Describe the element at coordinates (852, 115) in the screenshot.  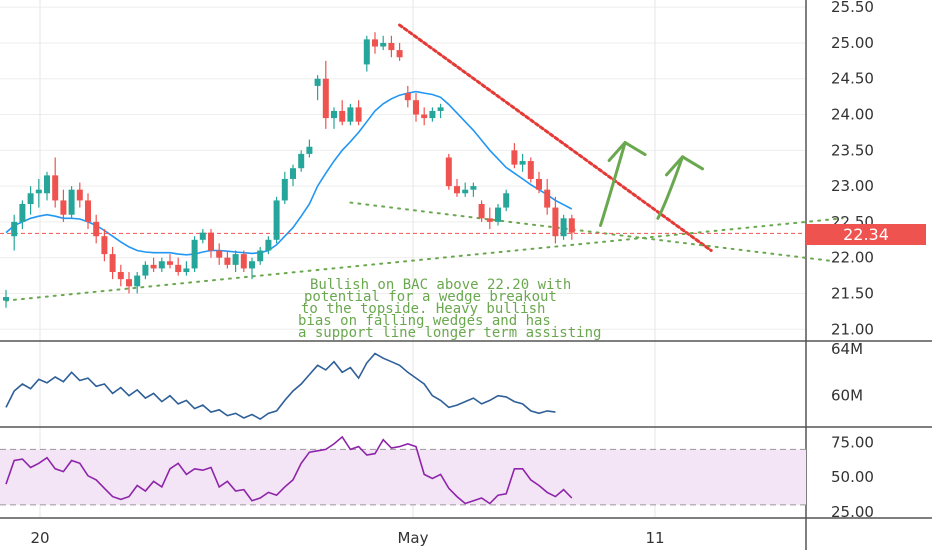
I see `y-tick-label: 24.00` at that location.